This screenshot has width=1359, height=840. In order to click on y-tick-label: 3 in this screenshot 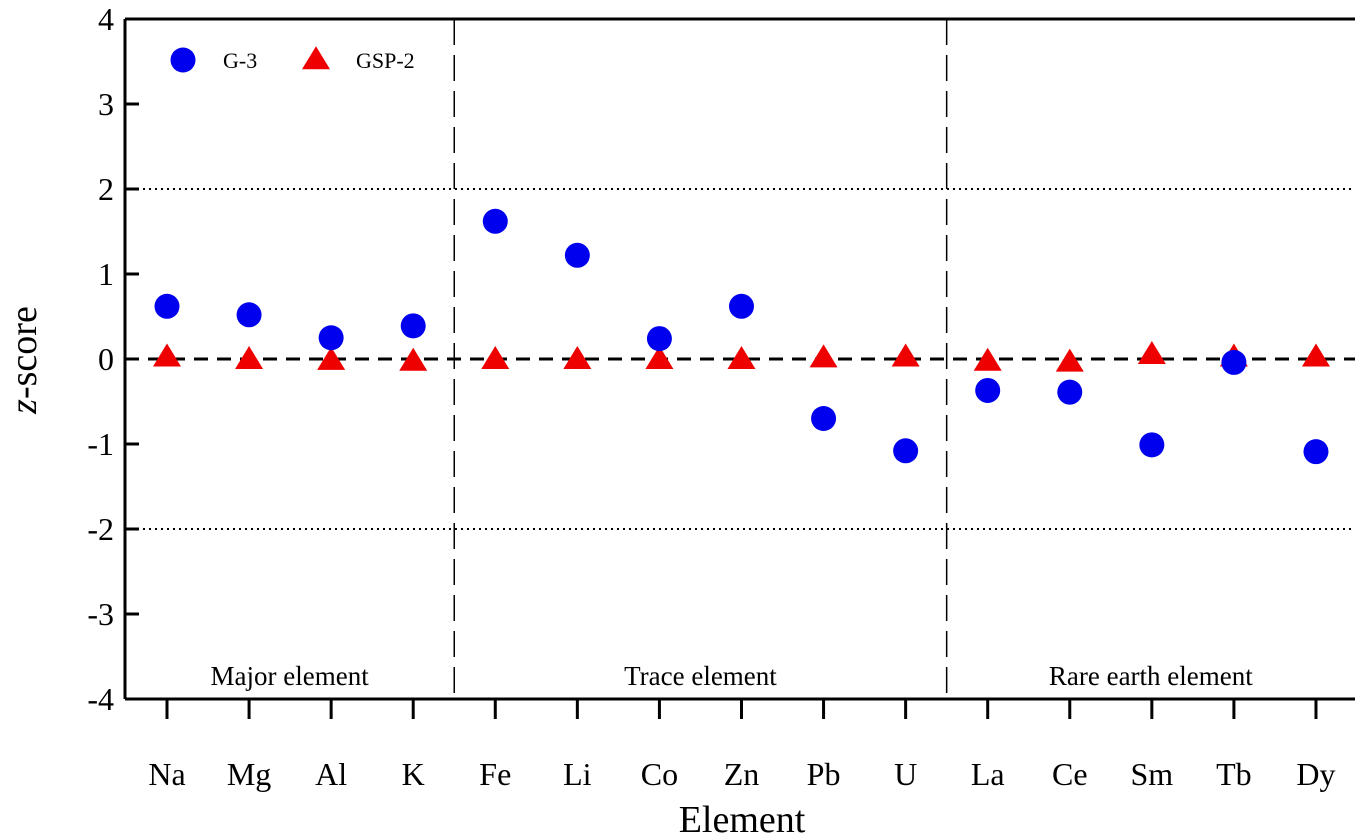, I will do `click(106, 104)`.